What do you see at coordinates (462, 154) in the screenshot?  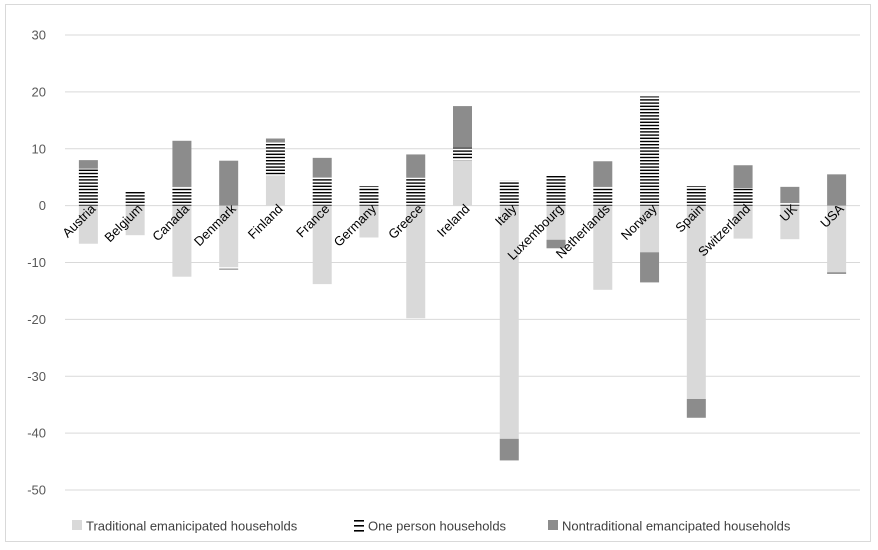 I see `bar-segment-1-ireland` at bounding box center [462, 154].